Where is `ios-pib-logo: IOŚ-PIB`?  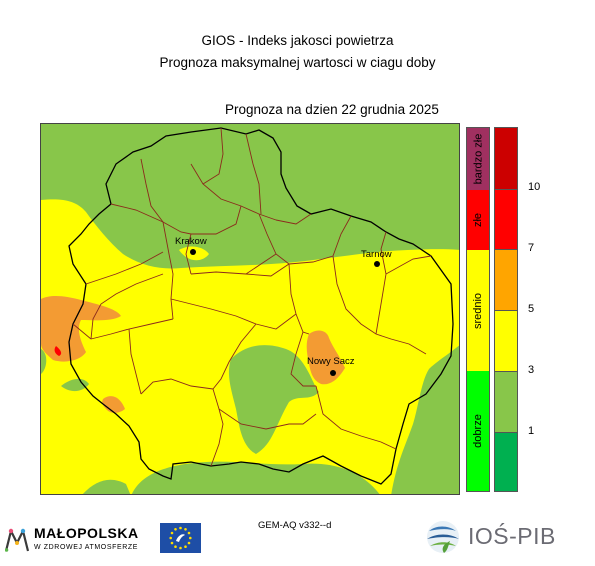 ios-pib-logo: IOŚ-PIB is located at coordinates (494, 537).